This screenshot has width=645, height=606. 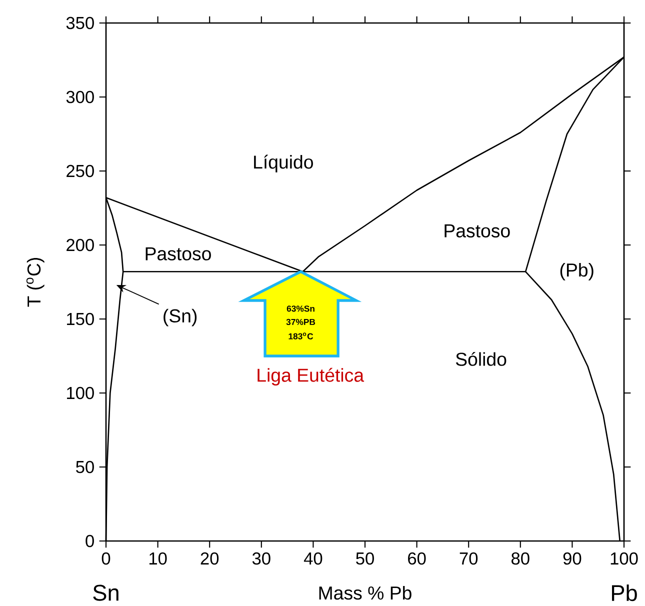 I want to click on x-tick-label: 90, so click(x=572, y=558).